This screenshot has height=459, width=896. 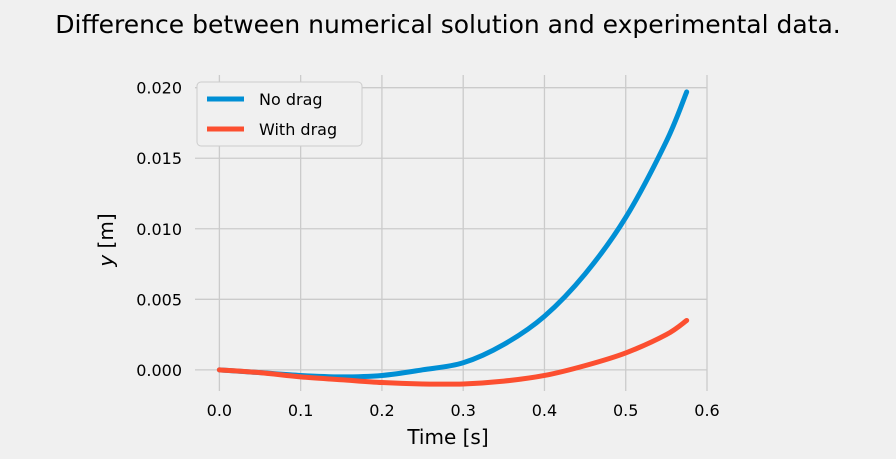 What do you see at coordinates (625, 410) in the screenshot?
I see `x-tick-label: 0.5` at bounding box center [625, 410].